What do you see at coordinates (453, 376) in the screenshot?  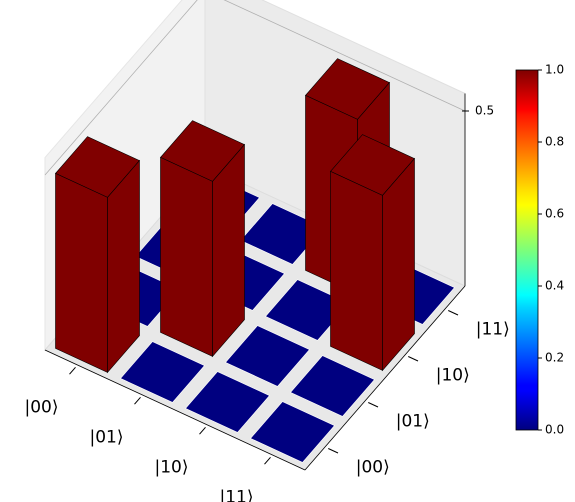 I see `y-tick-label: |10⟩` at bounding box center [453, 376].